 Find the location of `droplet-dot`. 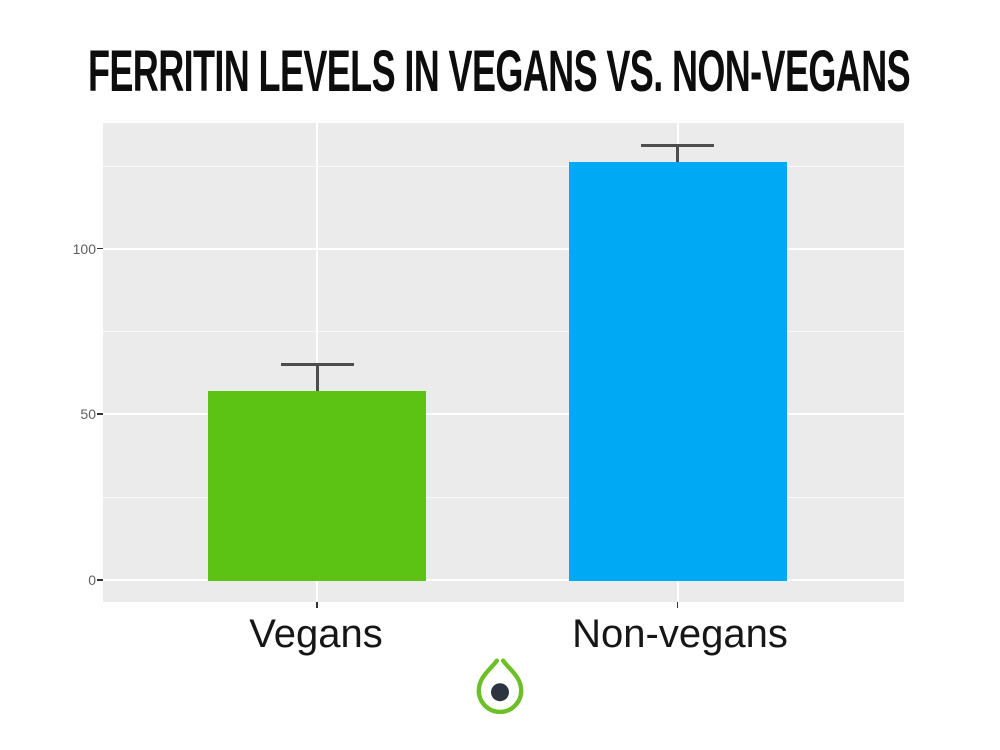

droplet-dot is located at coordinates (500, 692).